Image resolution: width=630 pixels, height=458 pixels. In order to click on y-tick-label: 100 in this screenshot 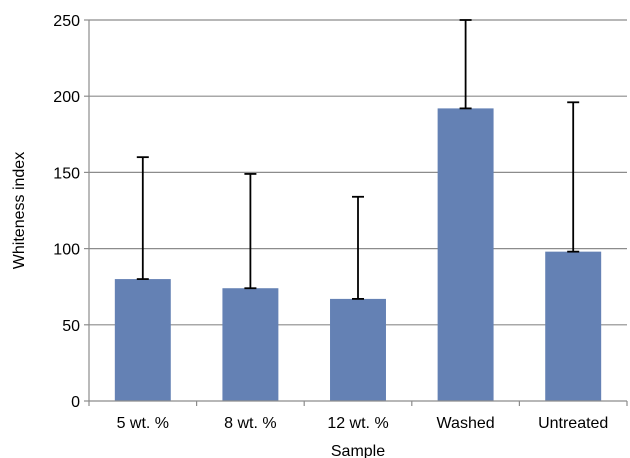, I will do `click(66, 250)`.